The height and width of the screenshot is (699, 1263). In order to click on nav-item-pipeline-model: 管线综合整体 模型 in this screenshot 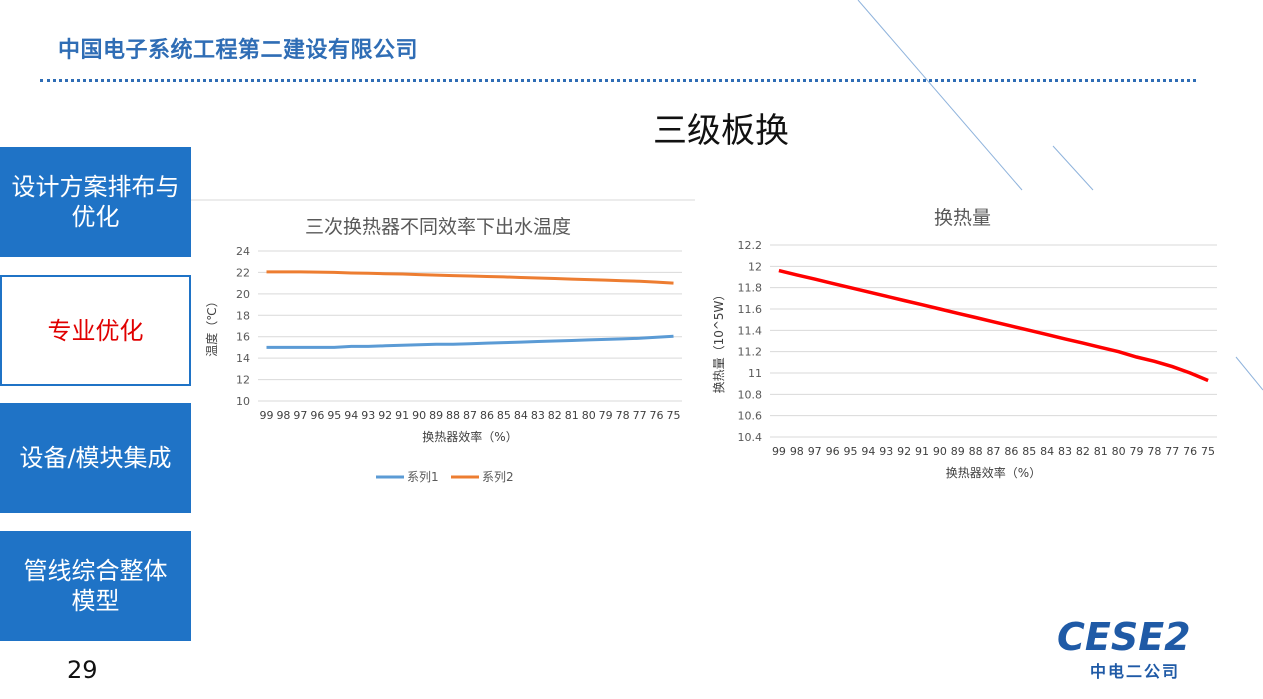, I will do `click(95, 586)`.